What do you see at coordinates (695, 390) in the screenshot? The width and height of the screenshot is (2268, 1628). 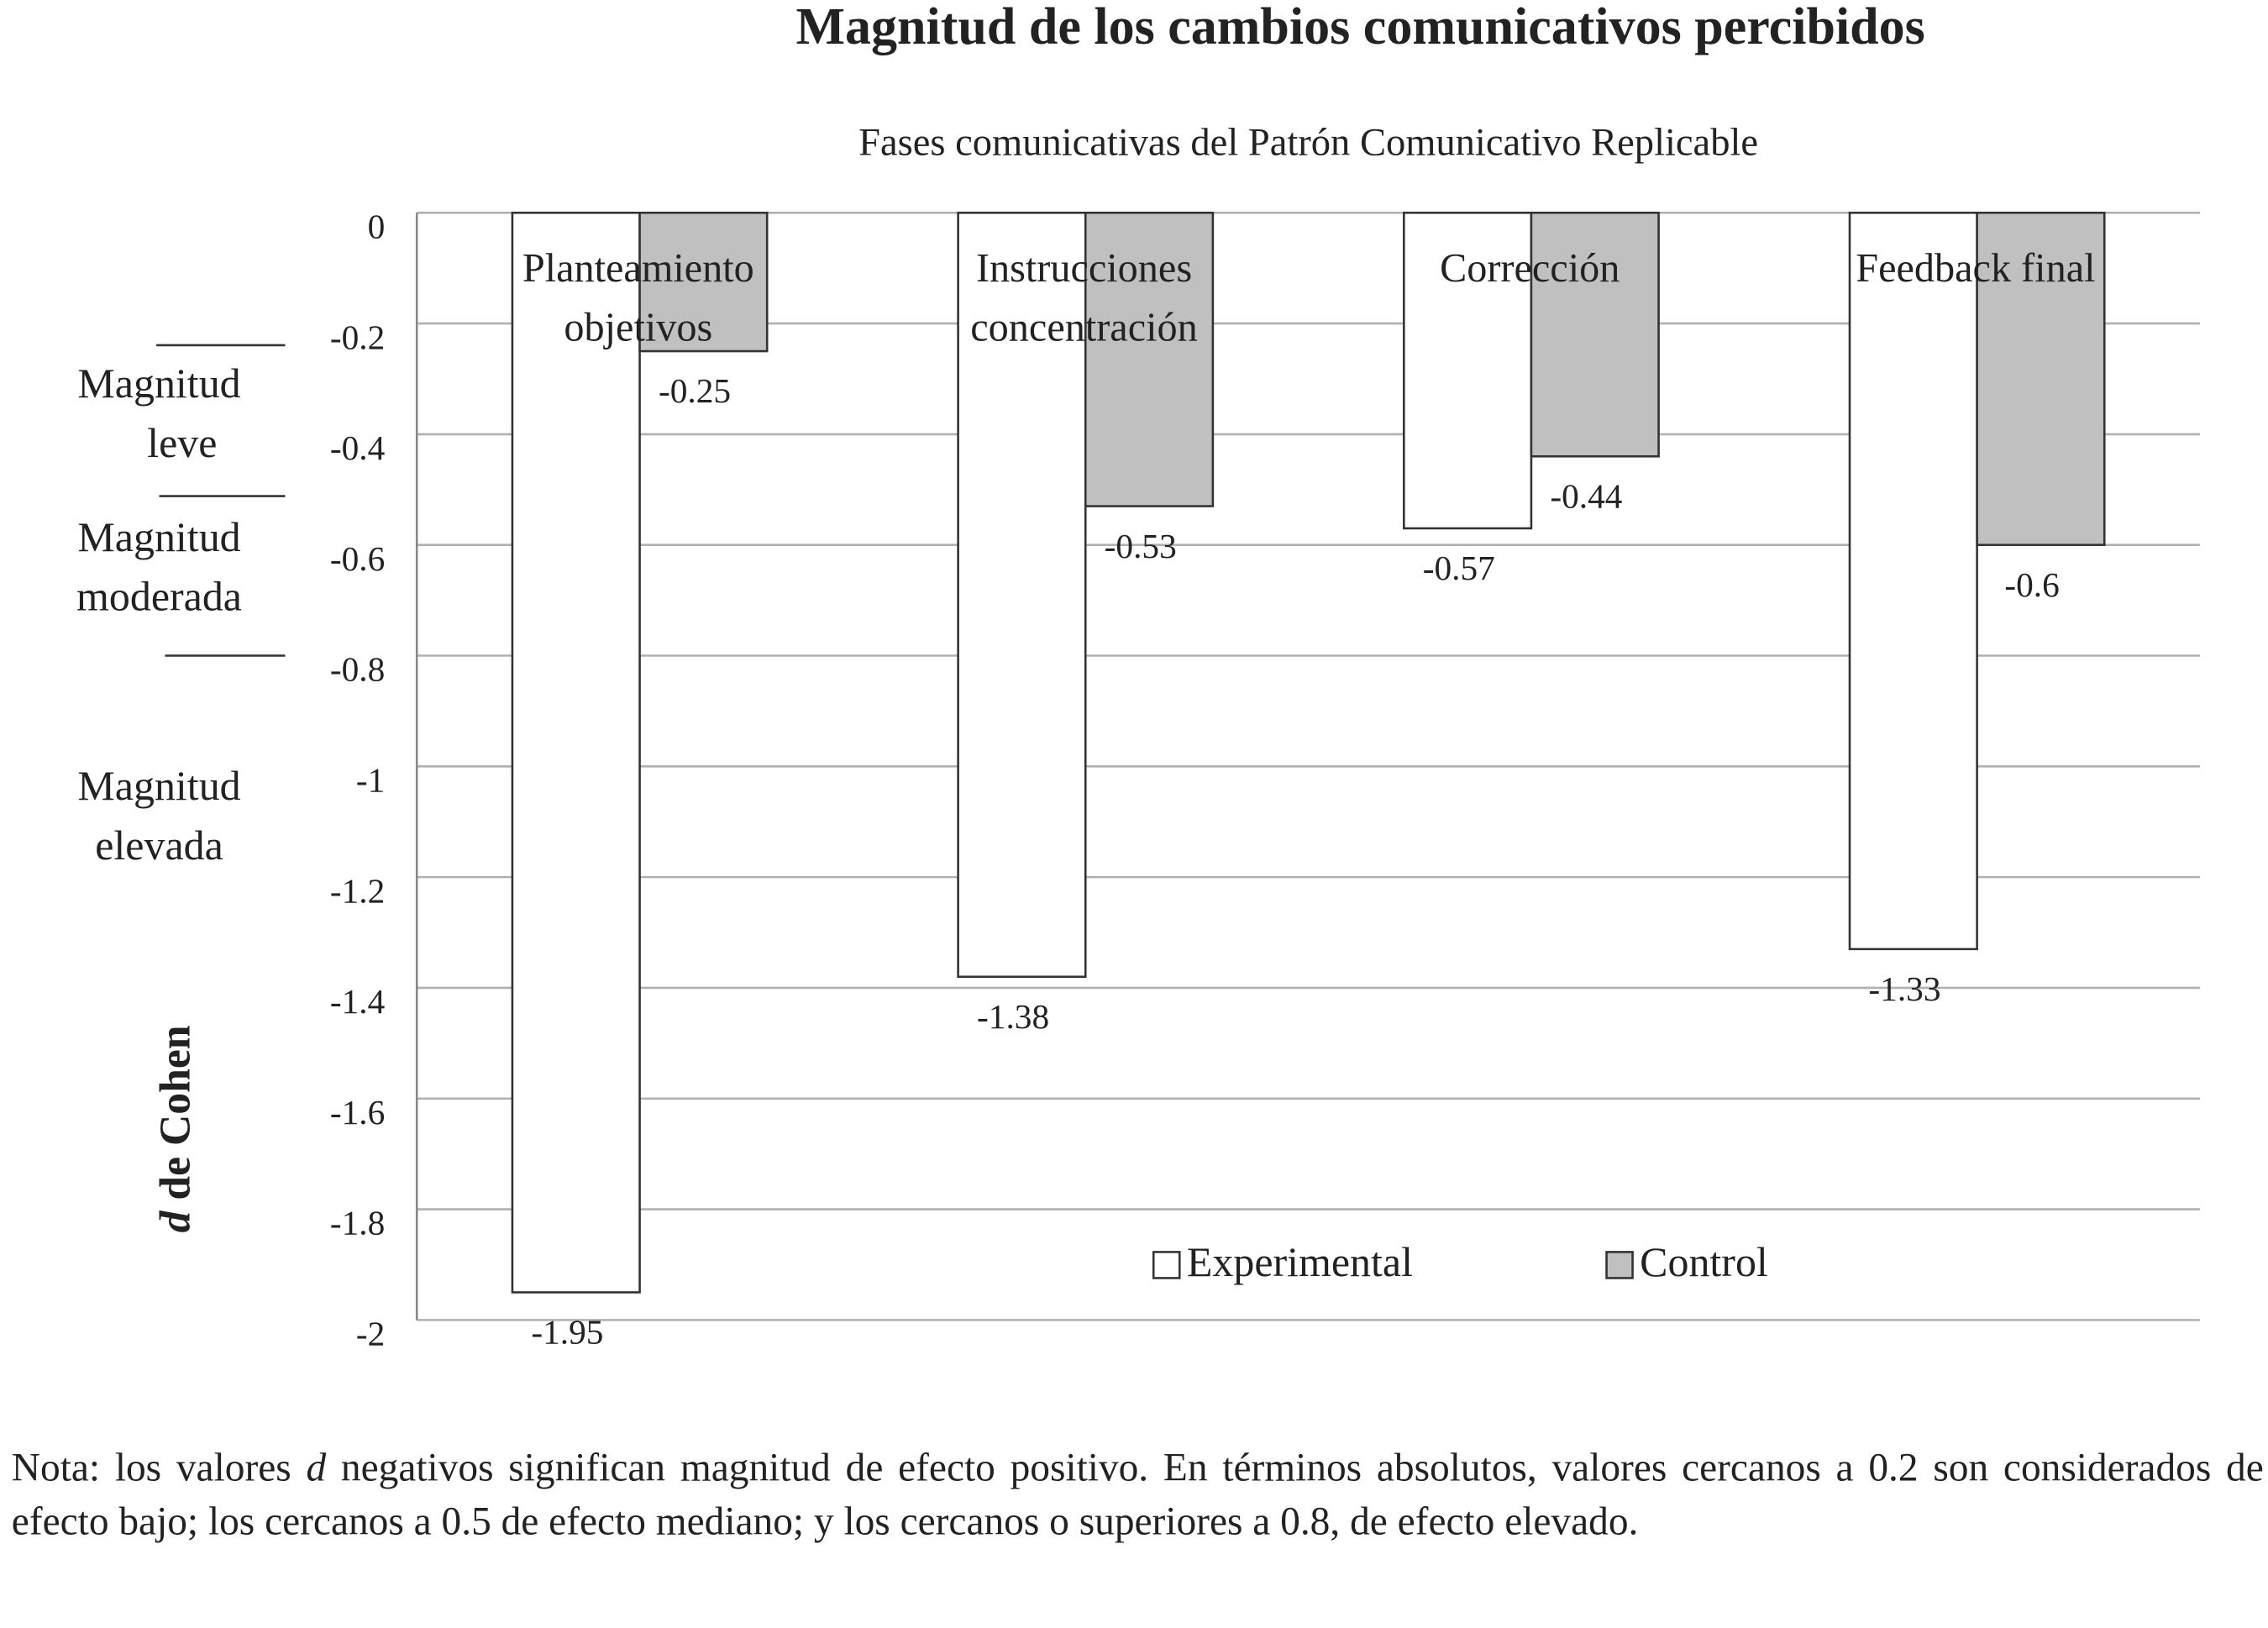 I see `value-label: -0.25` at bounding box center [695, 390].